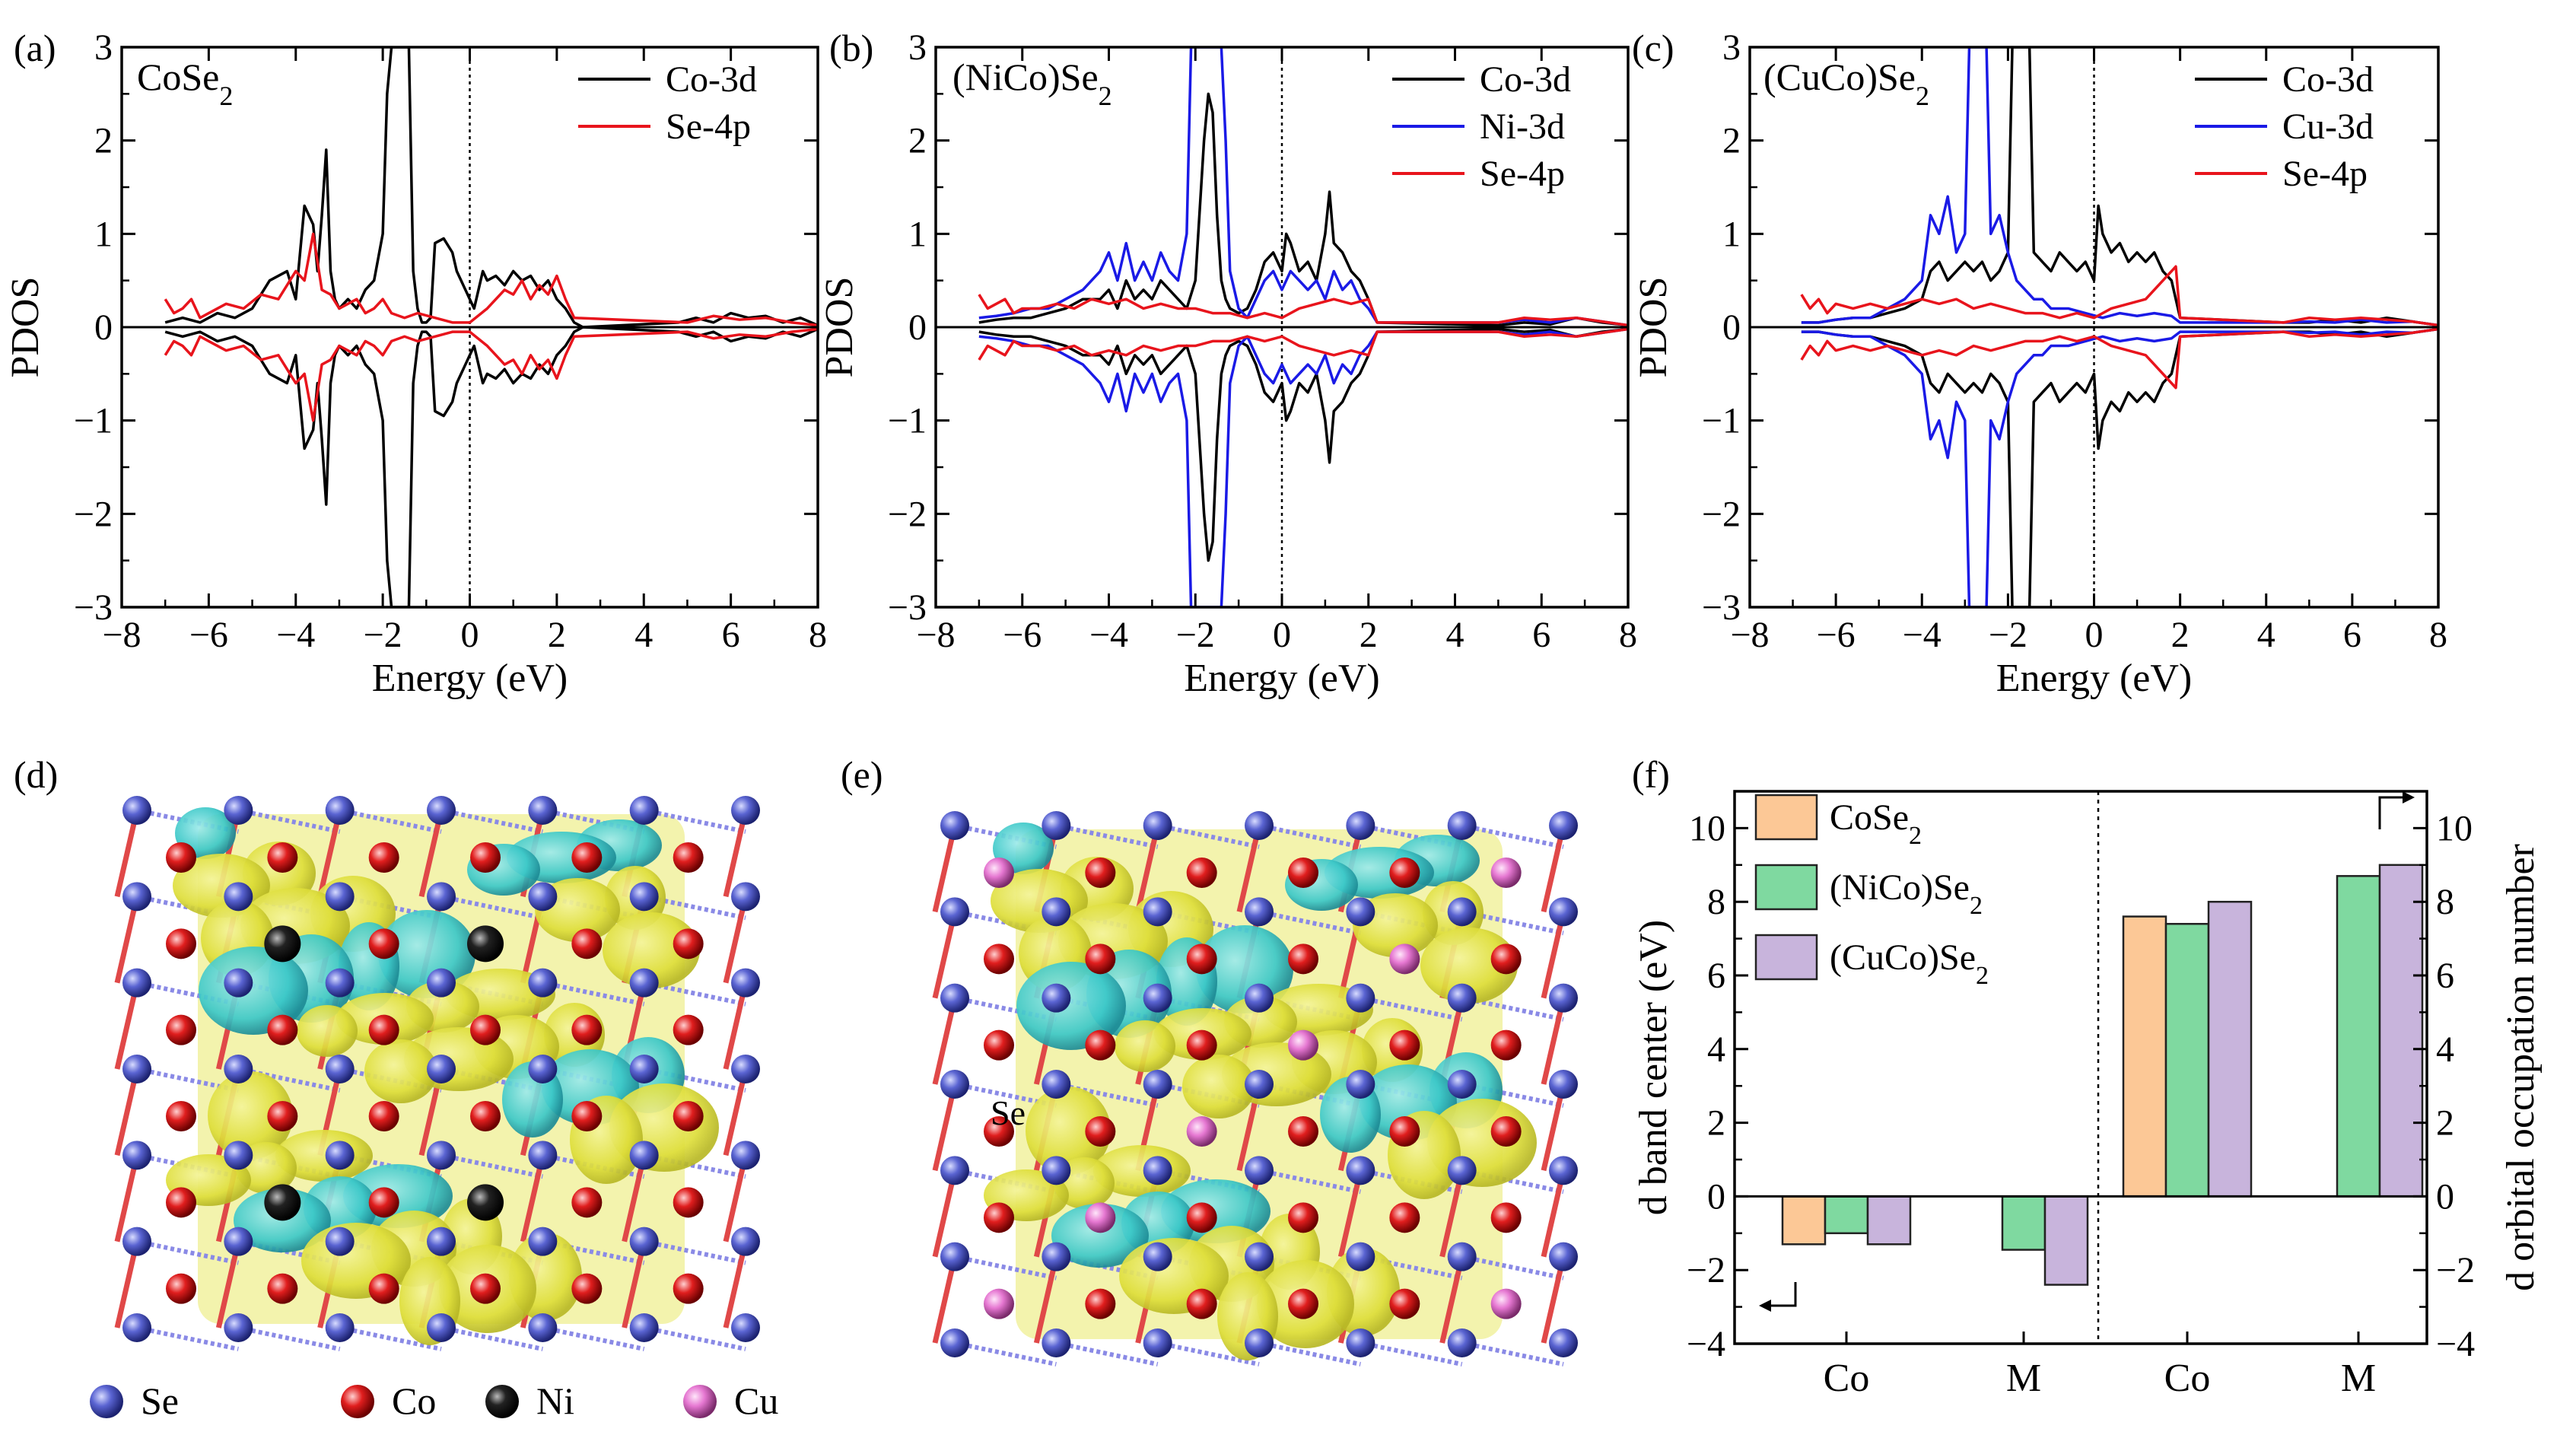 Image resolution: width=2576 pixels, height=1435 pixels. What do you see at coordinates (1303, 187) in the screenshot?
I see `pdos-line-up-ni-3d` at bounding box center [1303, 187].